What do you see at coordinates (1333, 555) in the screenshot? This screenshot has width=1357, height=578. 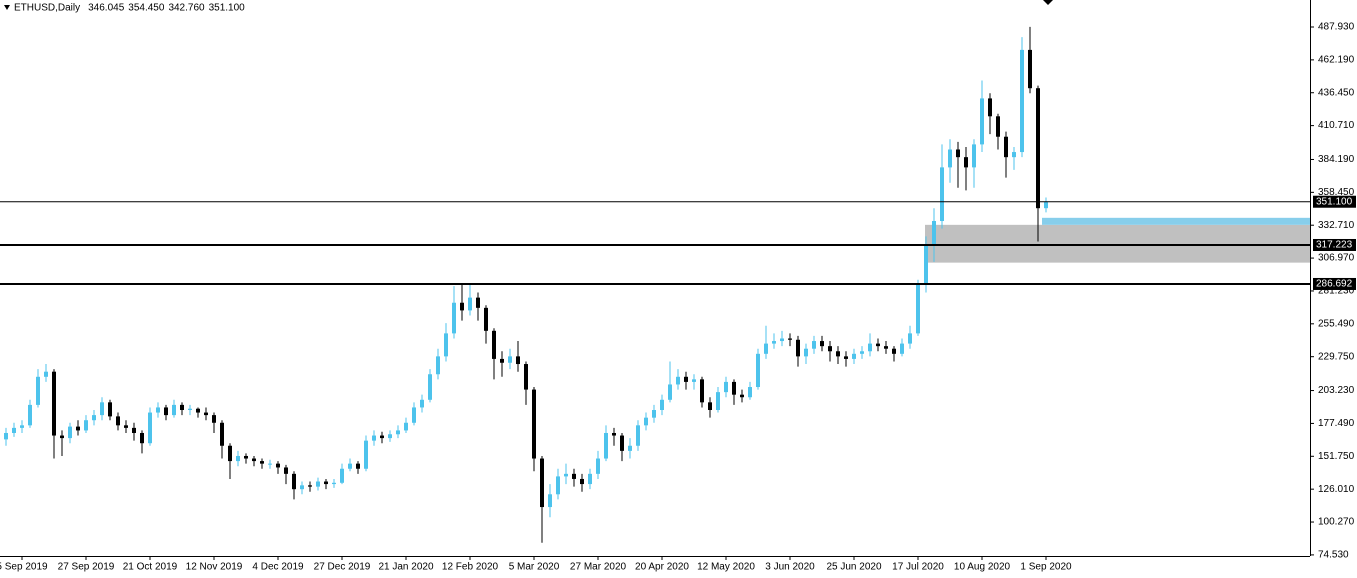 I see `y-tick-label: 74.530` at bounding box center [1333, 555].